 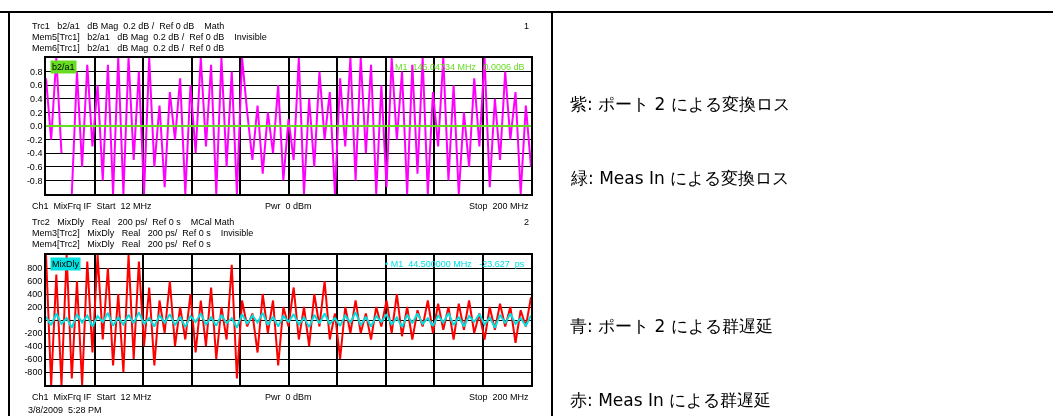 I want to click on text: 緑: Meas In による変換ロス, so click(x=680, y=178).